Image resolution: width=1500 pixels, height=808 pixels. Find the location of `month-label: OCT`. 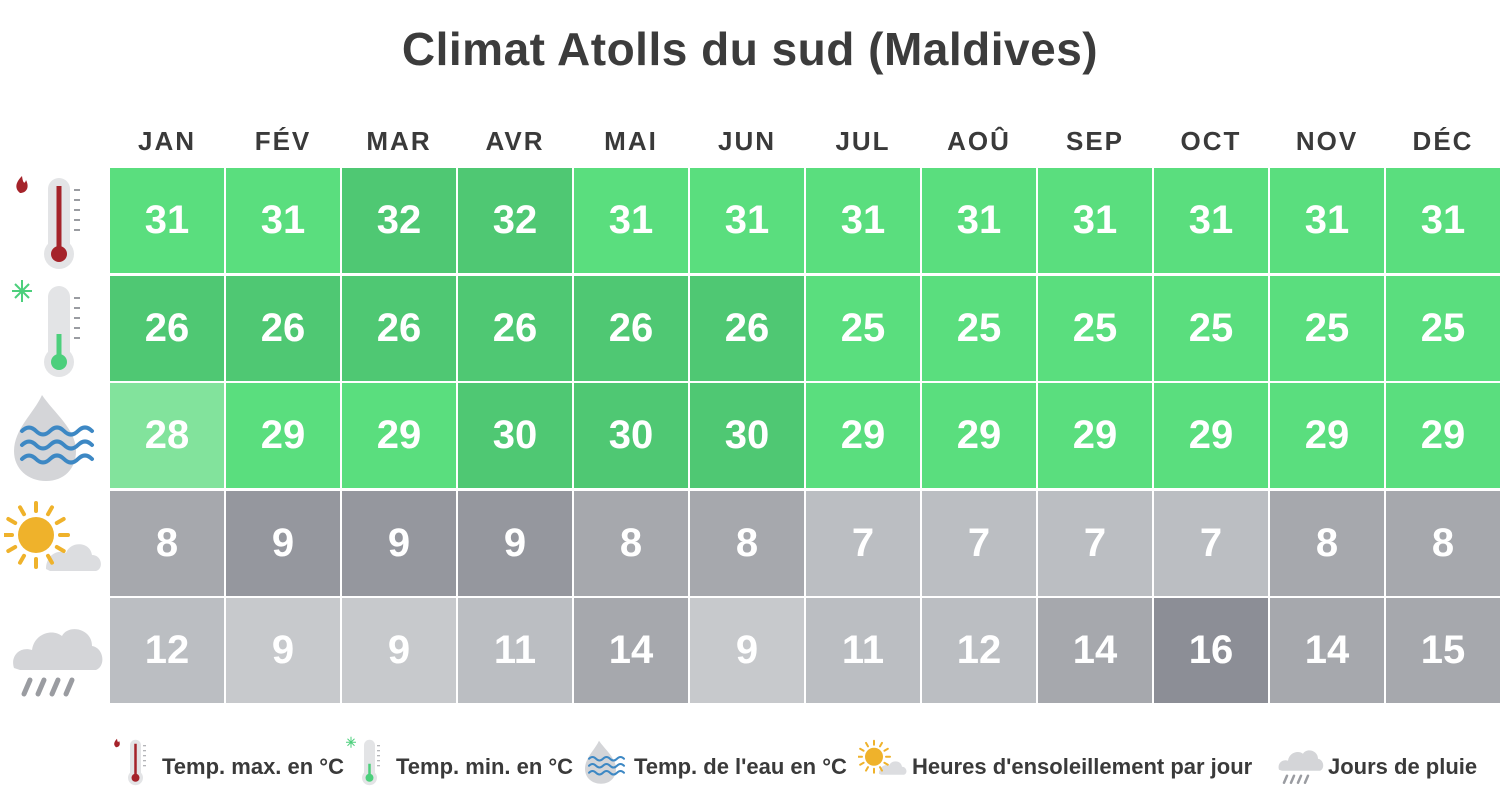

month-label: OCT is located at coordinates (1211, 141).